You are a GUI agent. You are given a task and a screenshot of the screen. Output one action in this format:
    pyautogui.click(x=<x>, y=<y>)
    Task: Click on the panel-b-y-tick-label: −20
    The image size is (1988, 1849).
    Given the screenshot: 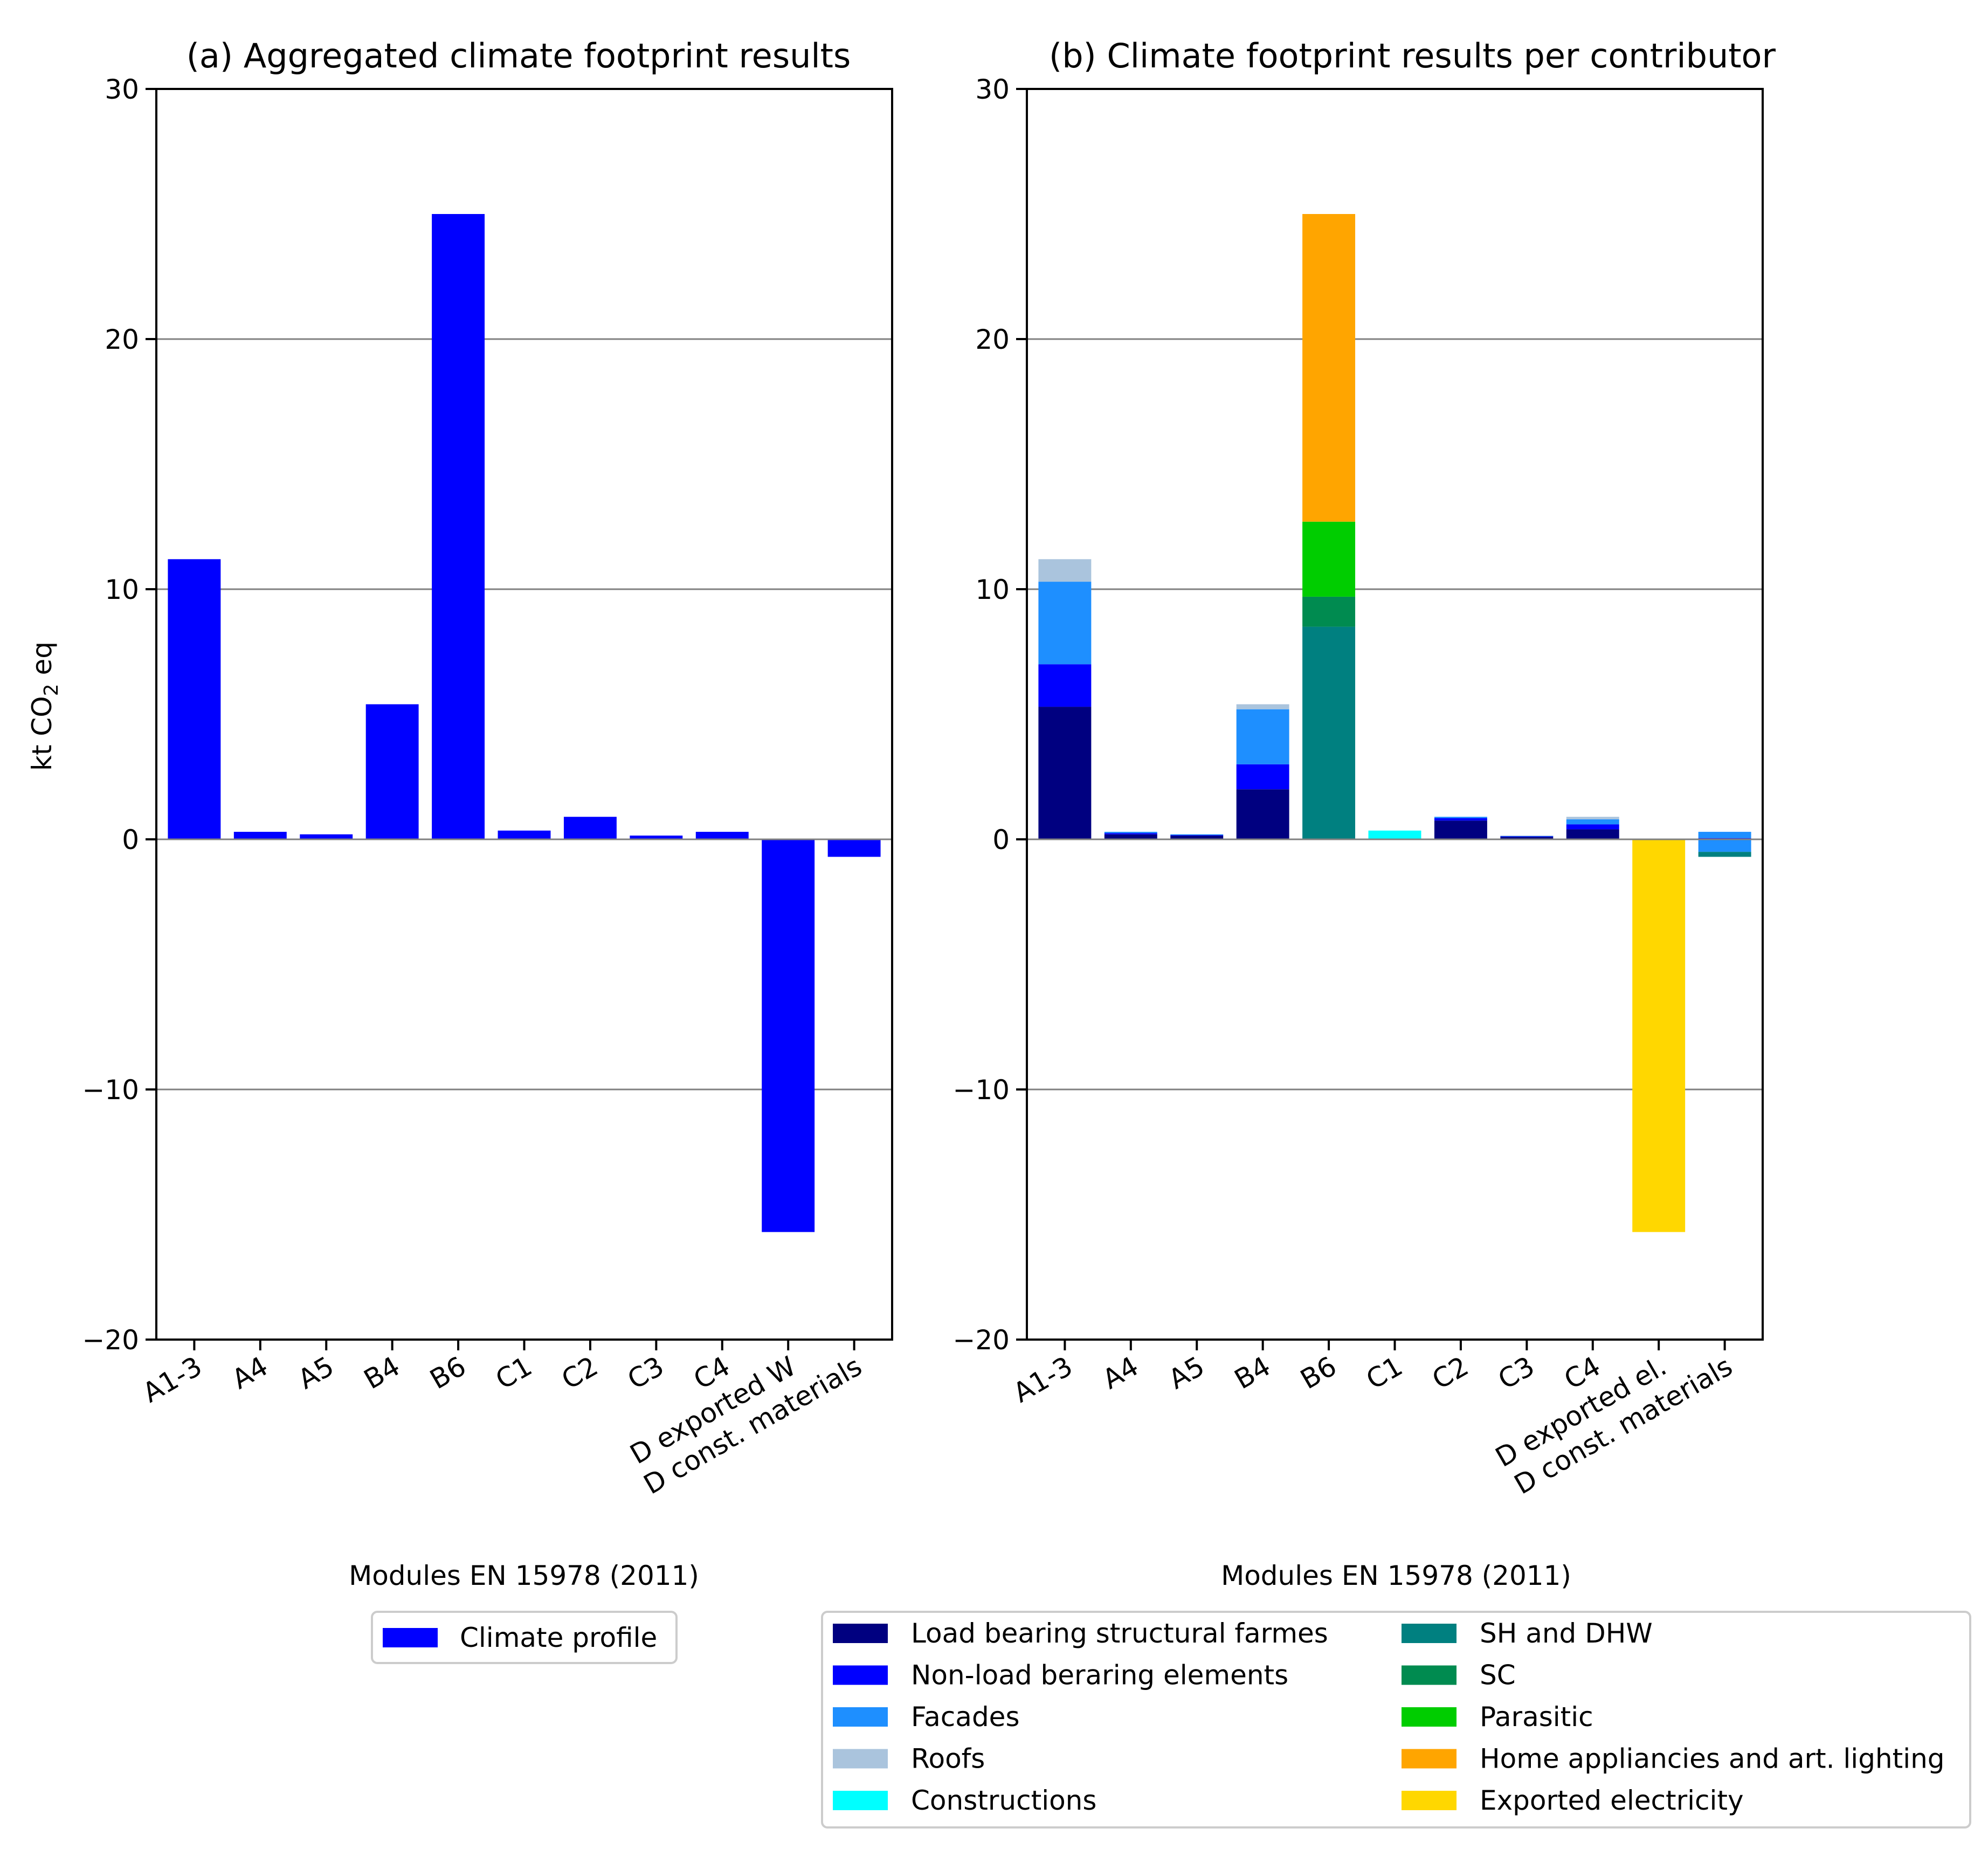 What is the action you would take?
    pyautogui.click(x=981, y=1340)
    